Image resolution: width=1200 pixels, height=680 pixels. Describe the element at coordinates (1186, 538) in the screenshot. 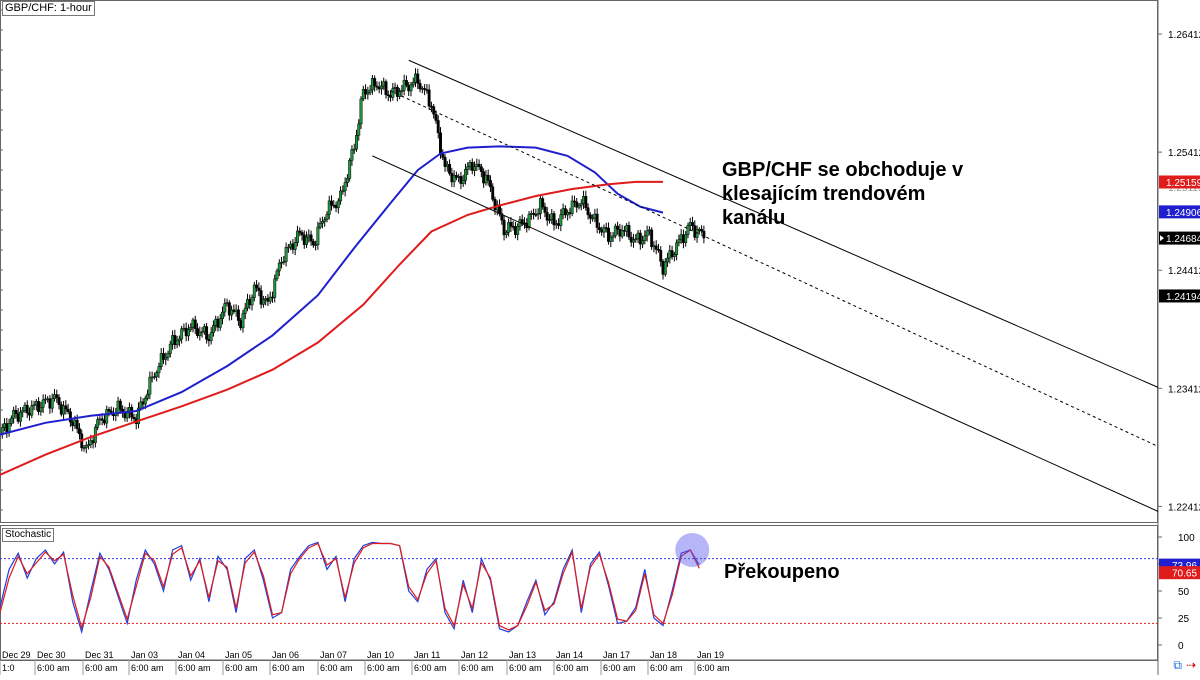

I see `osc-tick-label: 100` at that location.